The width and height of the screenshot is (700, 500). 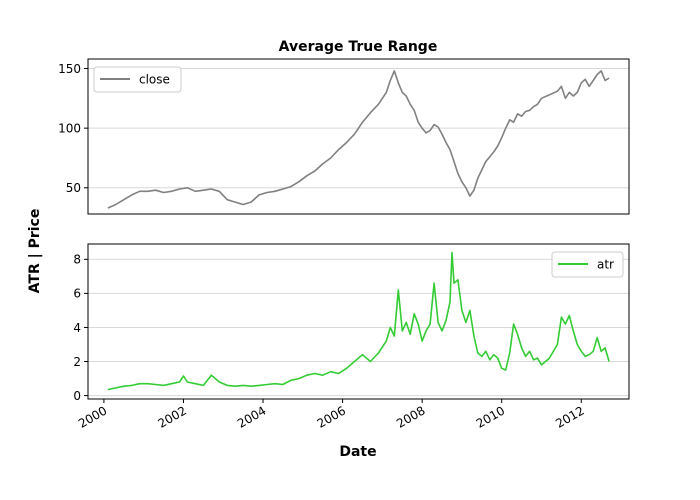 I want to click on atr-y-tick-label: 4, so click(x=77, y=328).